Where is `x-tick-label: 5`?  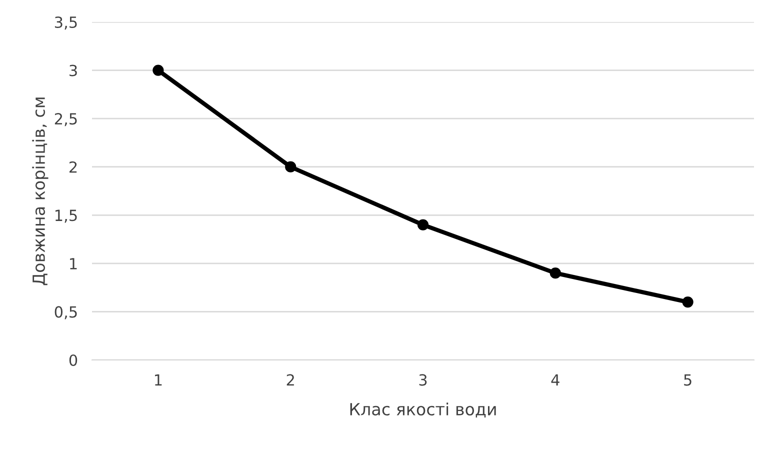 x-tick-label: 5 is located at coordinates (688, 380).